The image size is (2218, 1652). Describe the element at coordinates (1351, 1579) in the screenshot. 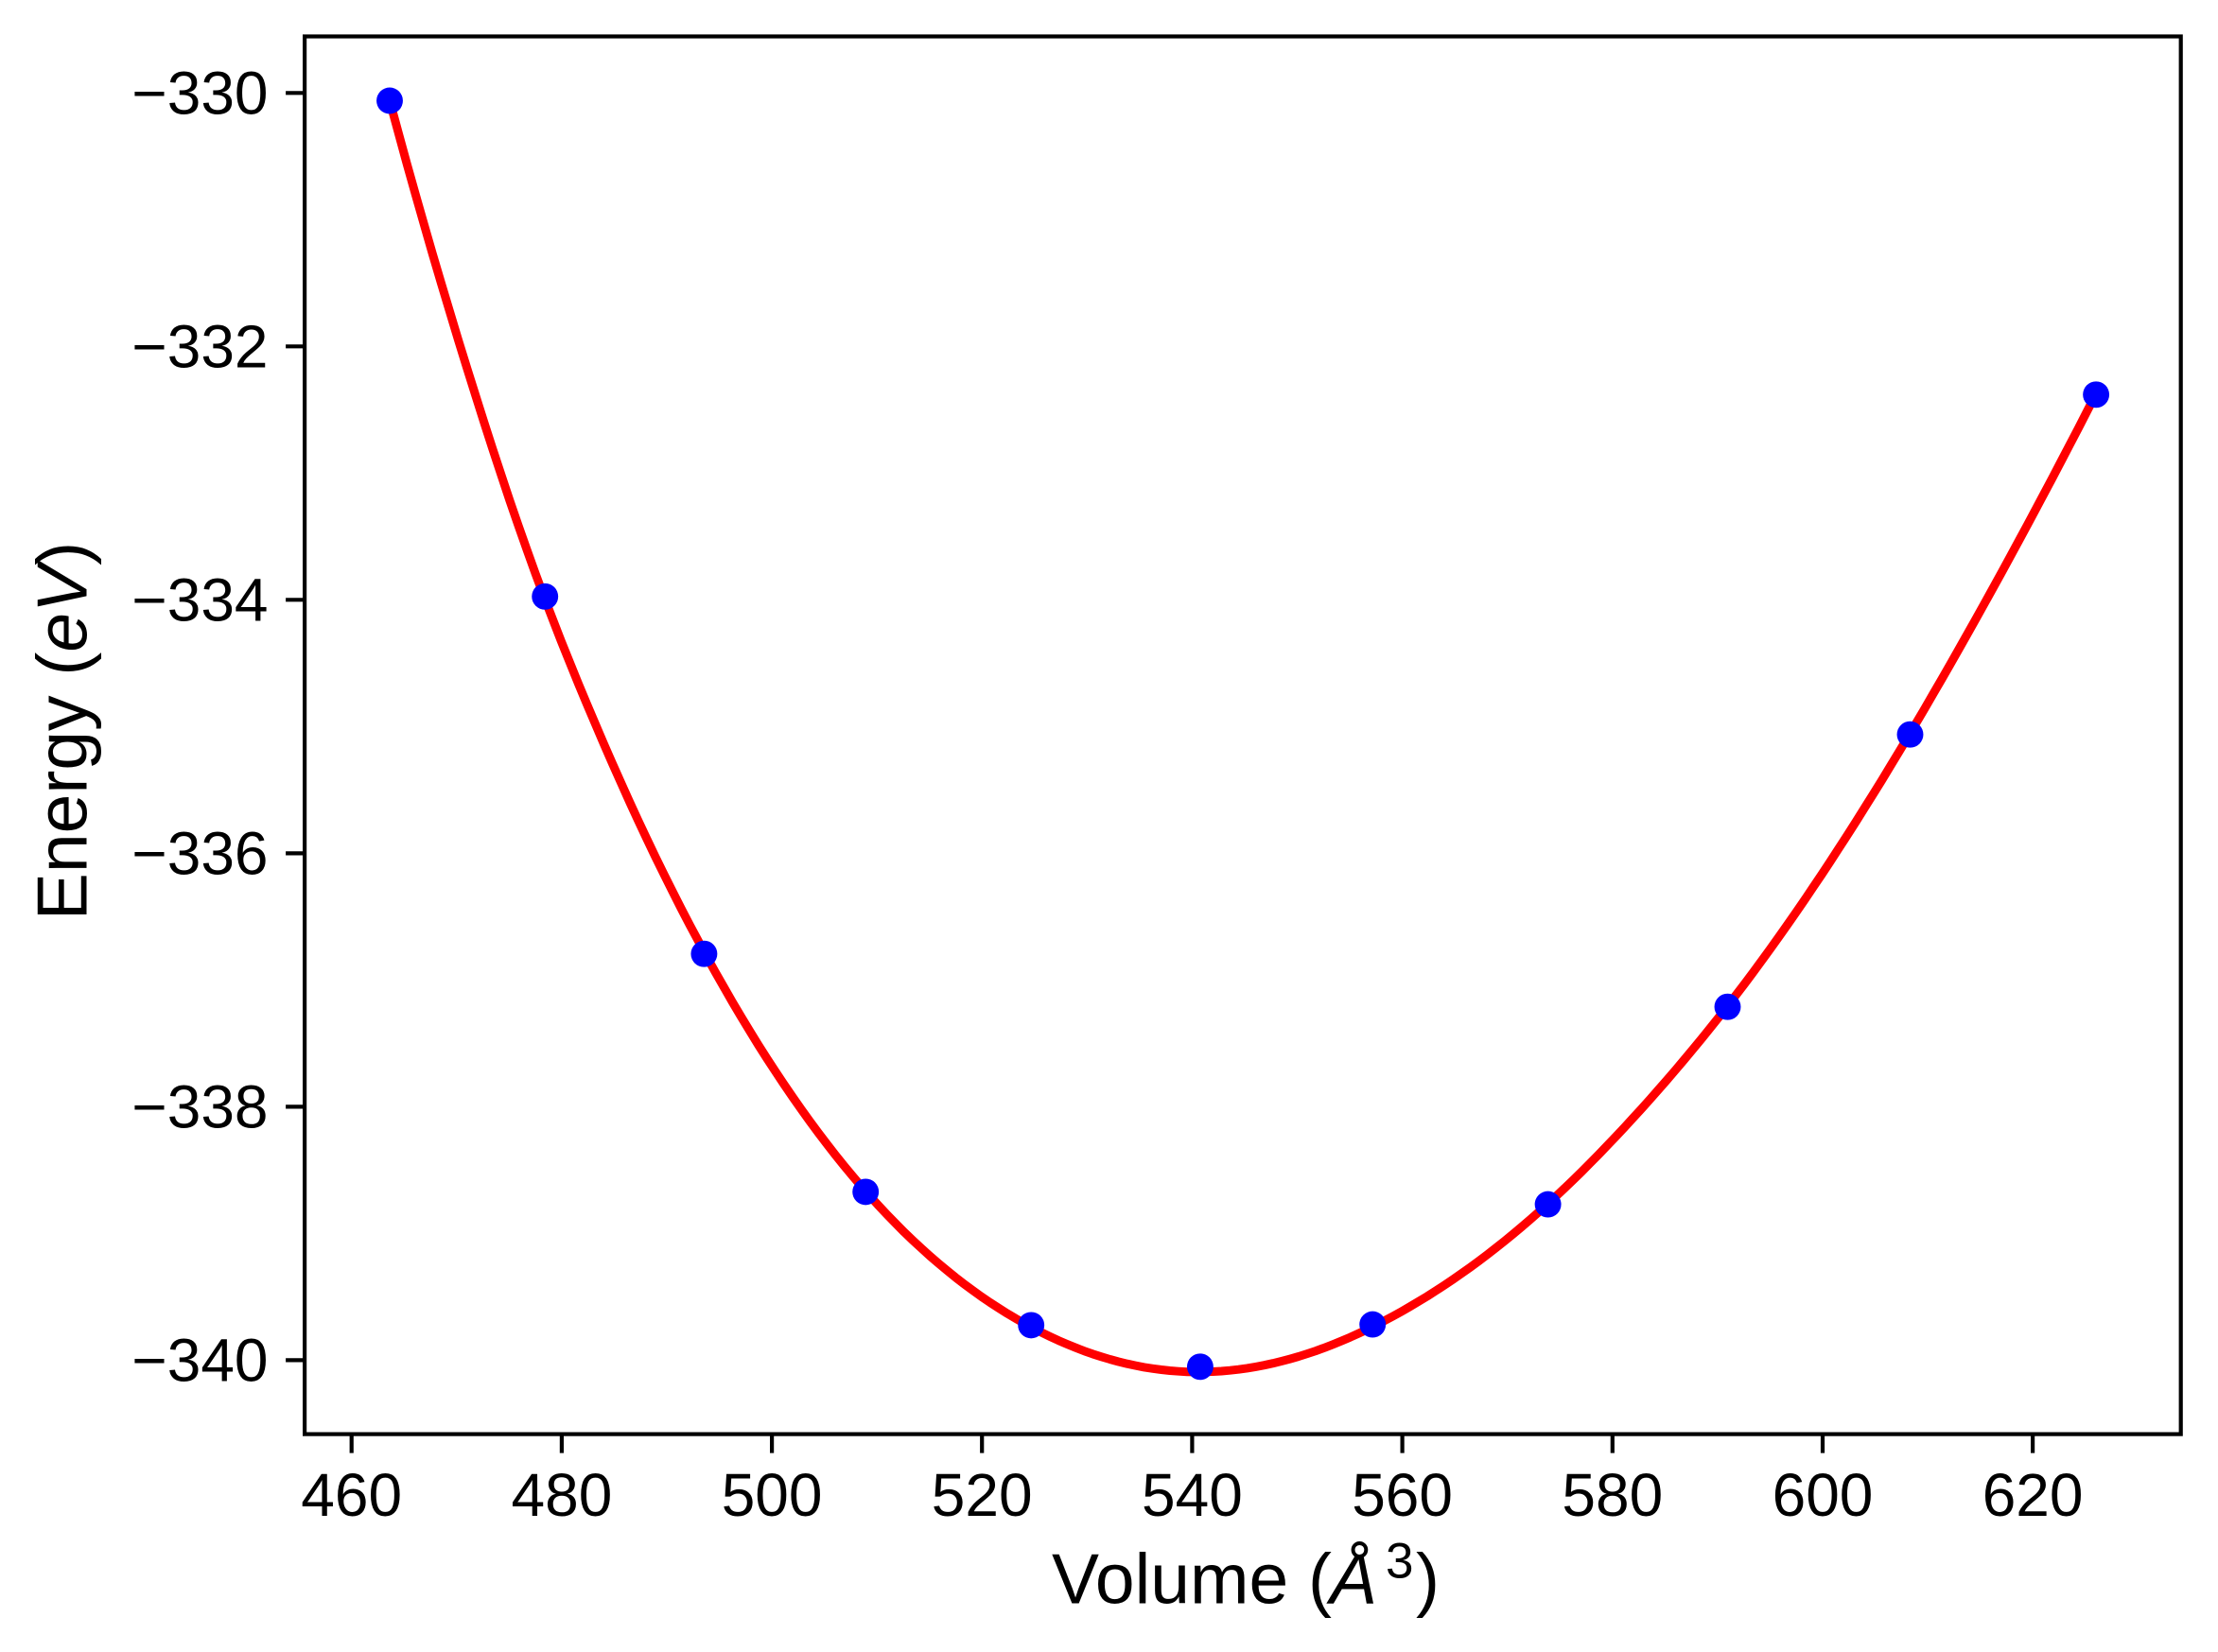

I see `svg-text: Å` at that location.